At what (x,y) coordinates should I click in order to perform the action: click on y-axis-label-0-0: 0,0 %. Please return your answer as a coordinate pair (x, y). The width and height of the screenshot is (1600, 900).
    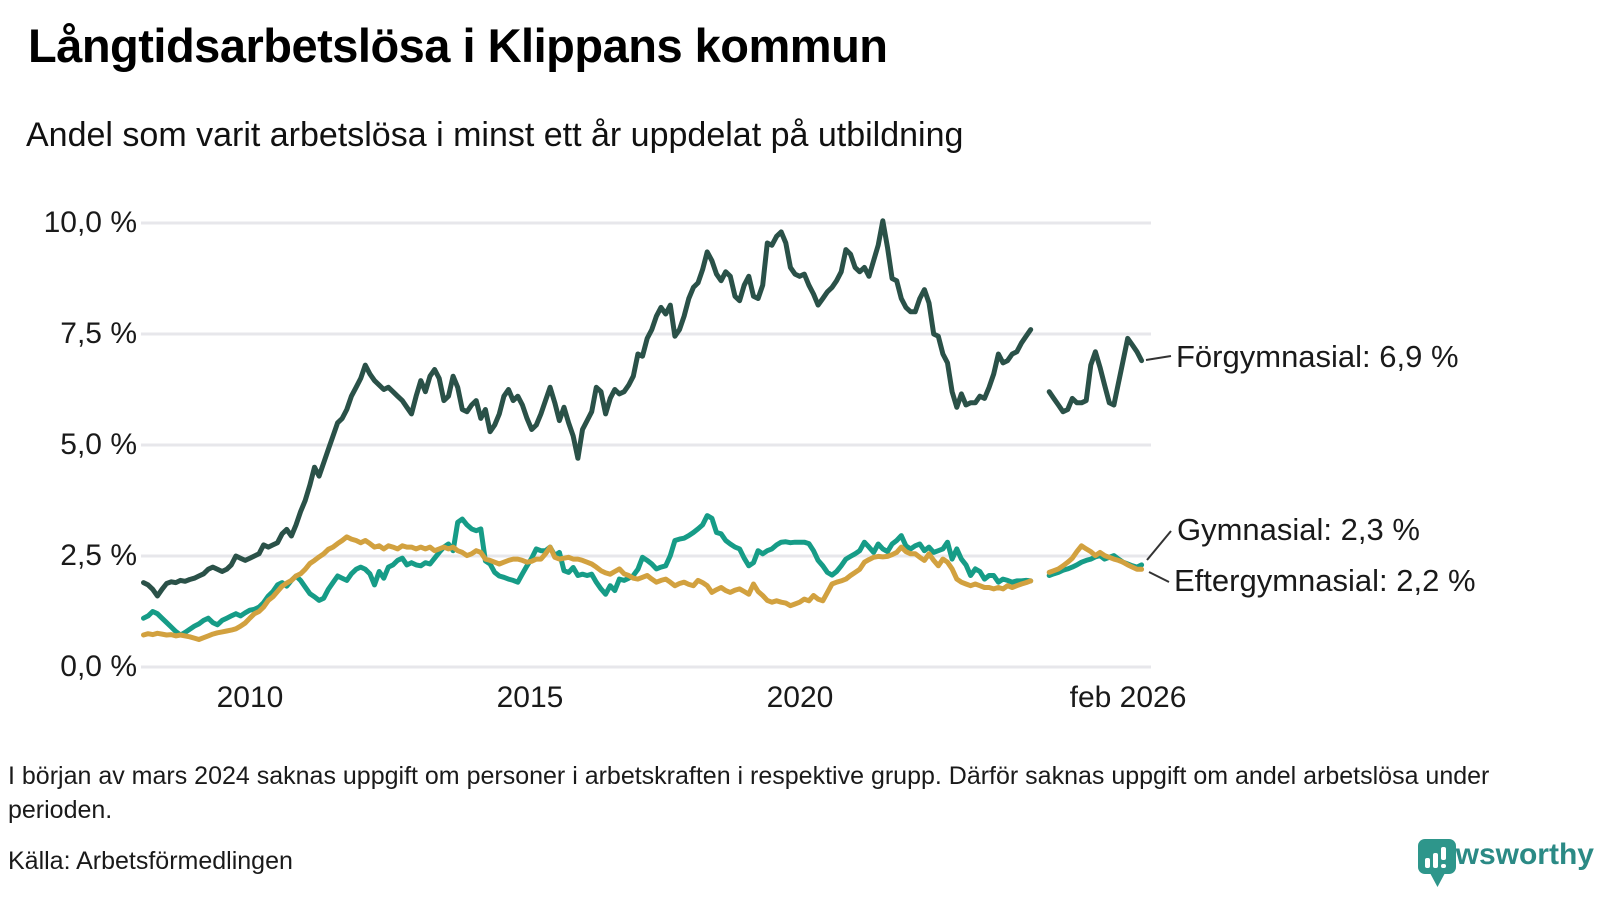
    Looking at the image, I should click on (98, 666).